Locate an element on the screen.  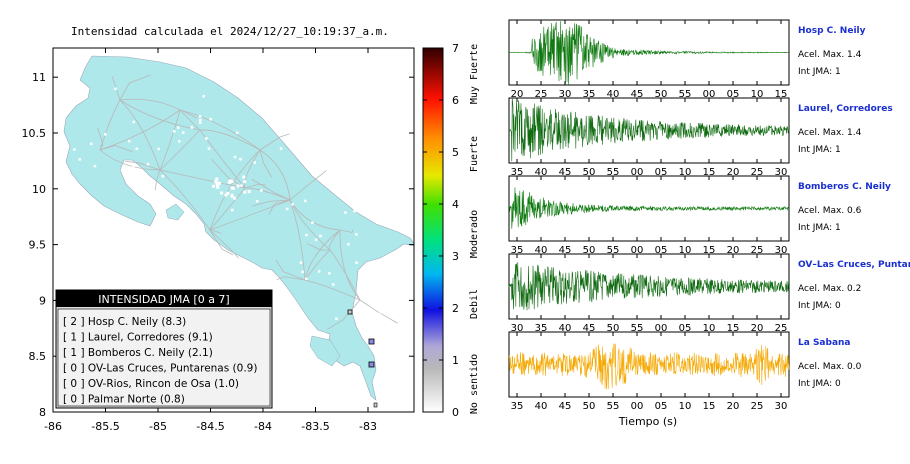
station-accel: Acel. Max. 0.0 is located at coordinates (830, 367).